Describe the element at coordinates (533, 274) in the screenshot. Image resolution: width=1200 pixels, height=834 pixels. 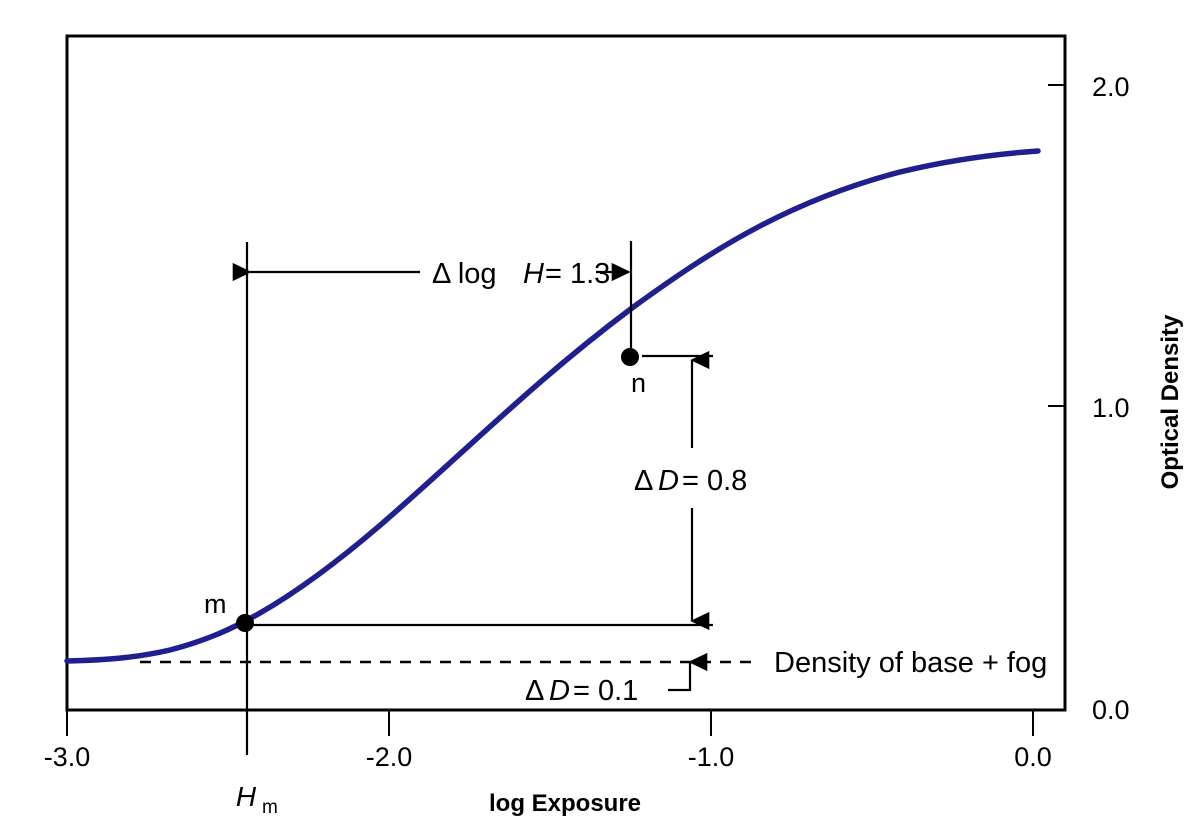
I see `delta-log-h-variable: H` at that location.